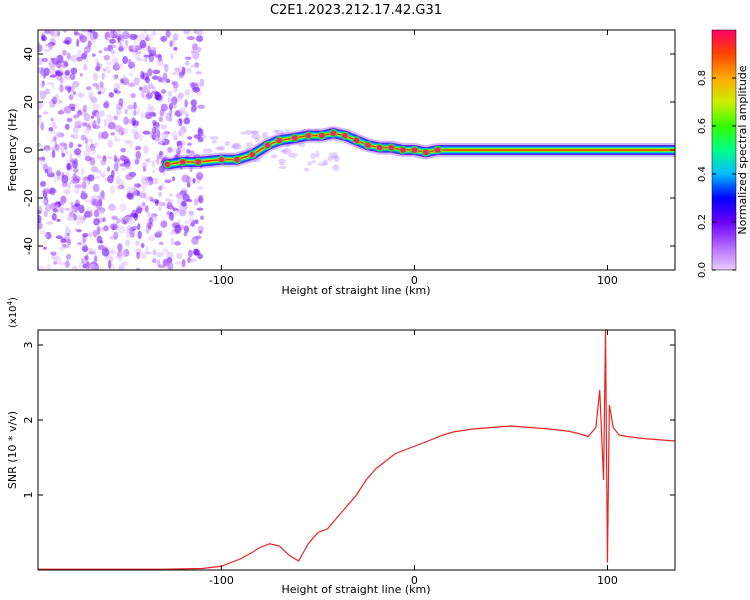 This screenshot has width=750, height=600. What do you see at coordinates (607, 280) in the screenshot?
I see `x-tick-label: 100` at bounding box center [607, 280].